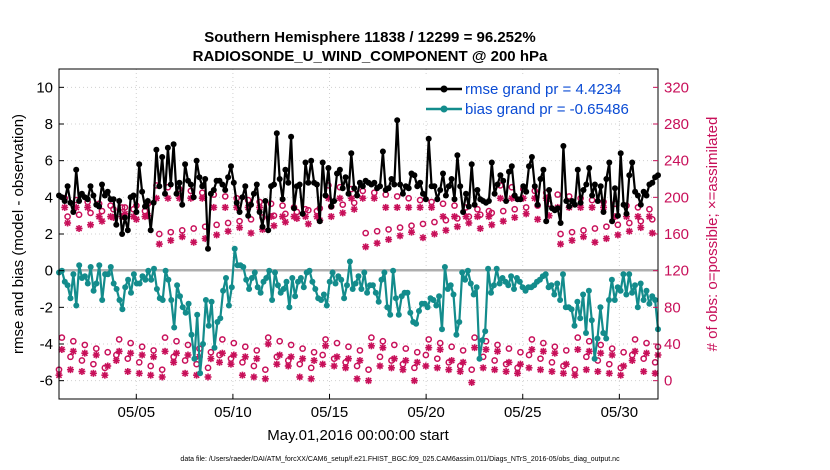  What do you see at coordinates (18, 234) in the screenshot?
I see `y-axis-label: rmse and bias (model - observation)` at bounding box center [18, 234].